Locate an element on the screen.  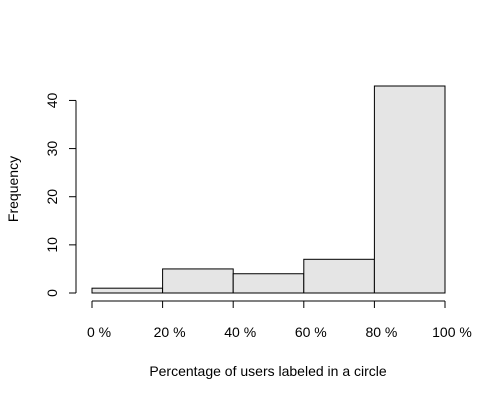
x-axis-title: Percentage of users labeled in a circle is located at coordinates (268, 371).